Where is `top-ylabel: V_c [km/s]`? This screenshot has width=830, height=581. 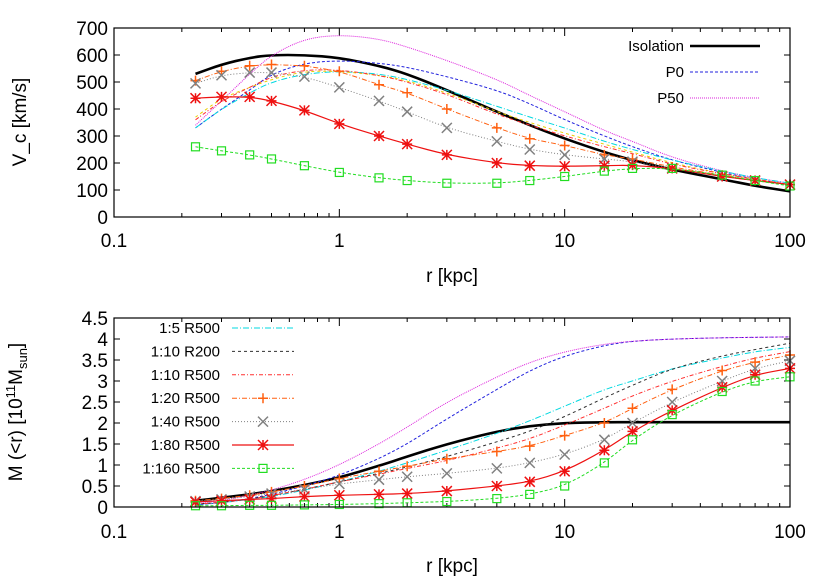
top-ylabel: V_c [km/s] is located at coordinates (20, 122).